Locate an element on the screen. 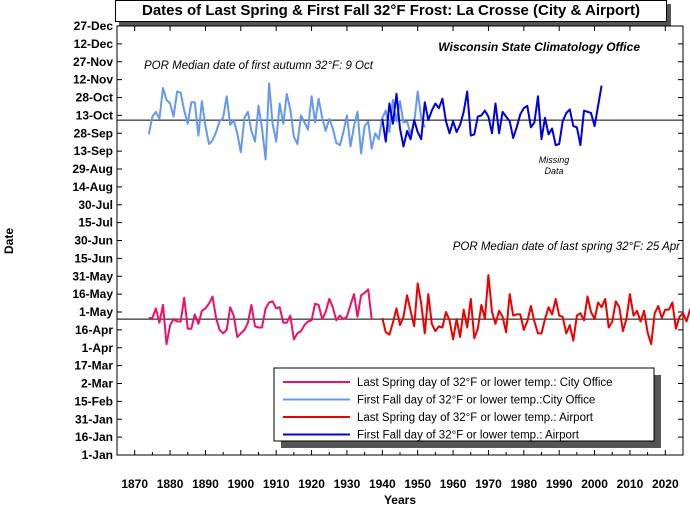  y-axis-label: Date is located at coordinates (9, 241).